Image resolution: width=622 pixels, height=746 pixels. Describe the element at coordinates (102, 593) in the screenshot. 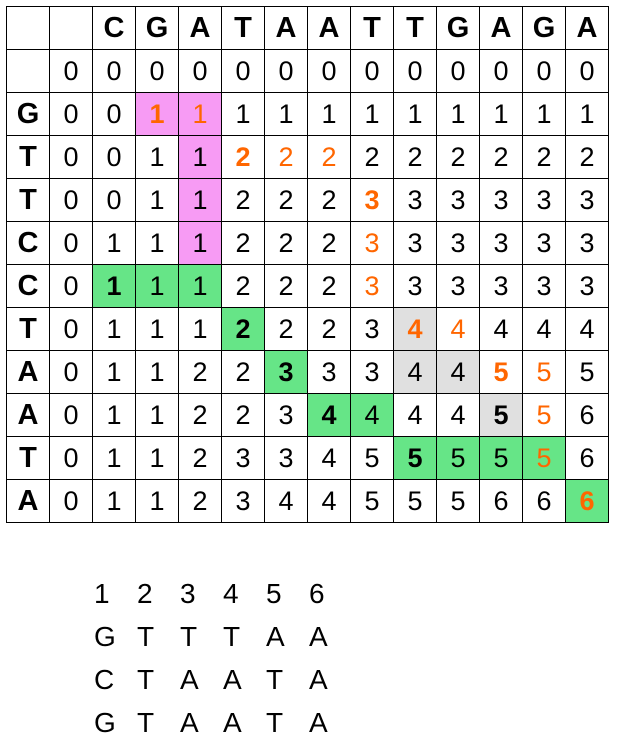

I see `alignment-index: 1` at that location.